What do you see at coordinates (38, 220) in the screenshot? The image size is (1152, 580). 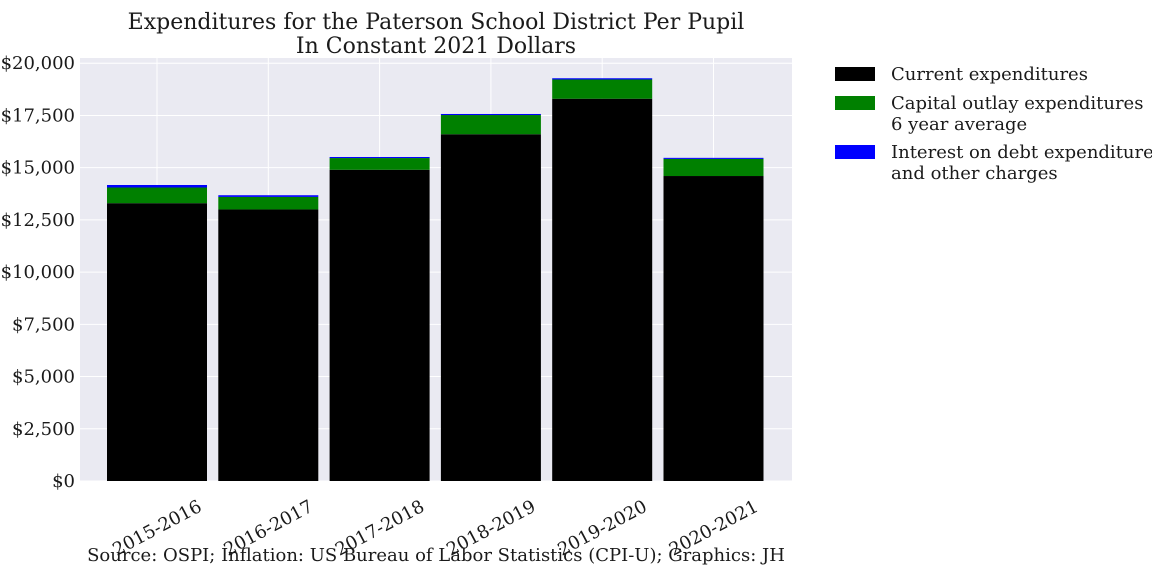 I see `y-tick-label: $12,500` at bounding box center [38, 220].